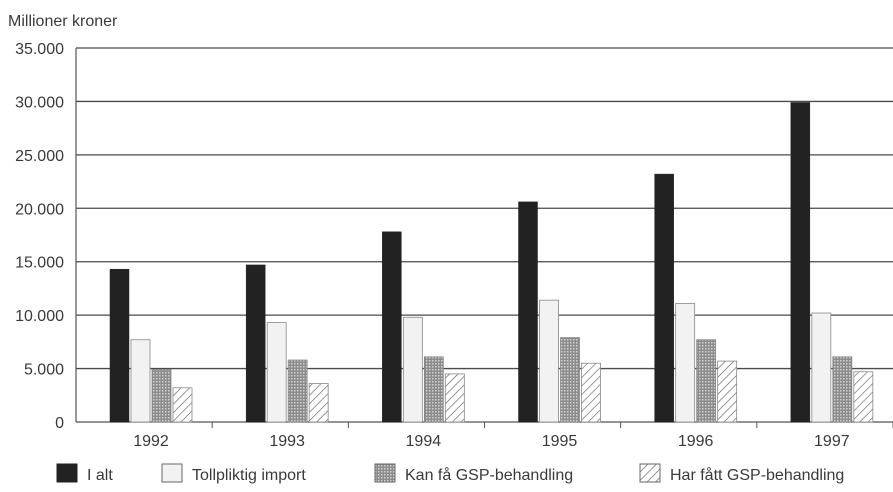  I want to click on bar-kan-f-gsp-behandling-1992, so click(161, 396).